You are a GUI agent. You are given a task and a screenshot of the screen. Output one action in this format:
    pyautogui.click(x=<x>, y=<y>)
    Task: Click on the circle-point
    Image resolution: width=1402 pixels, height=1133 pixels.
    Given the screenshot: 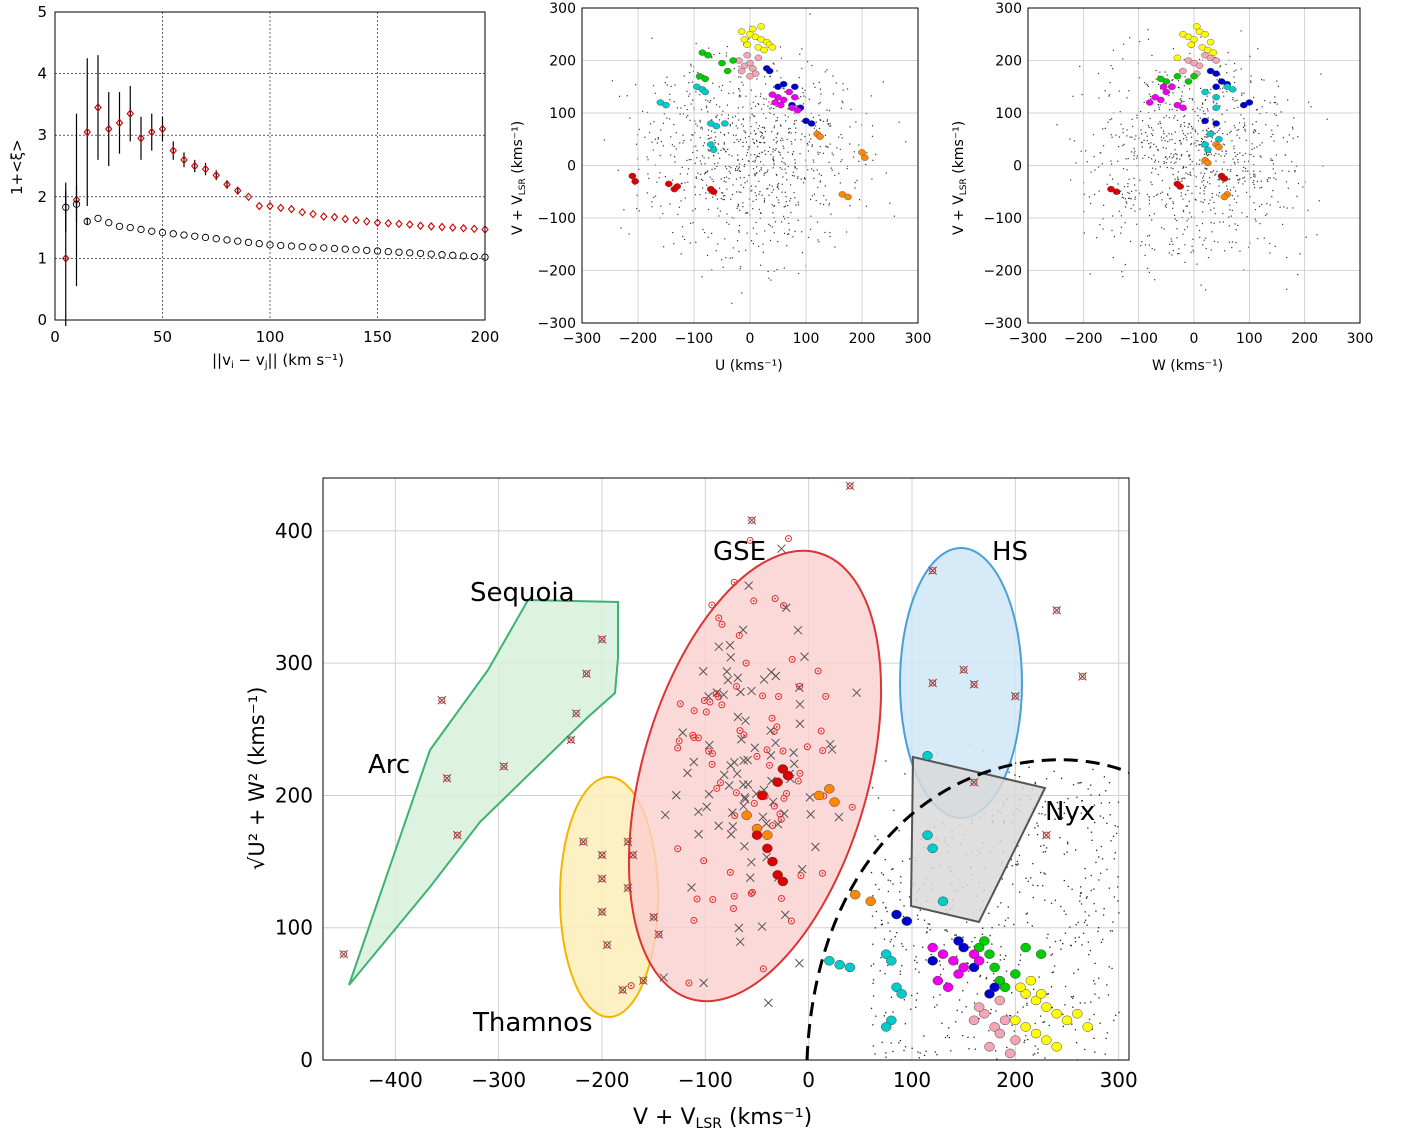 What is the action you would take?
    pyautogui.click(x=291, y=246)
    